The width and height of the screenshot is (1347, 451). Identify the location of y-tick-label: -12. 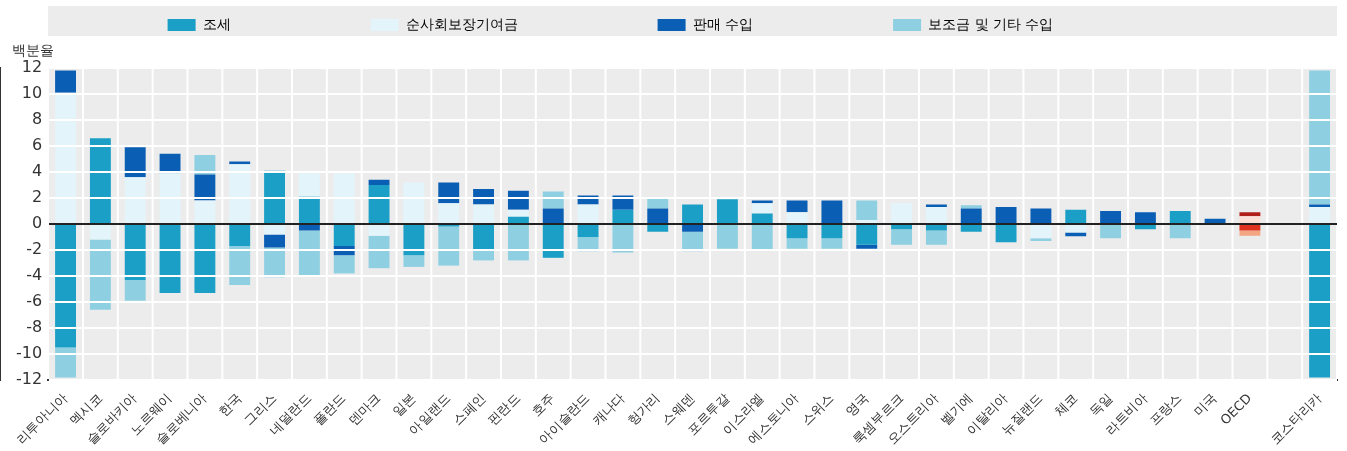
(29, 379).